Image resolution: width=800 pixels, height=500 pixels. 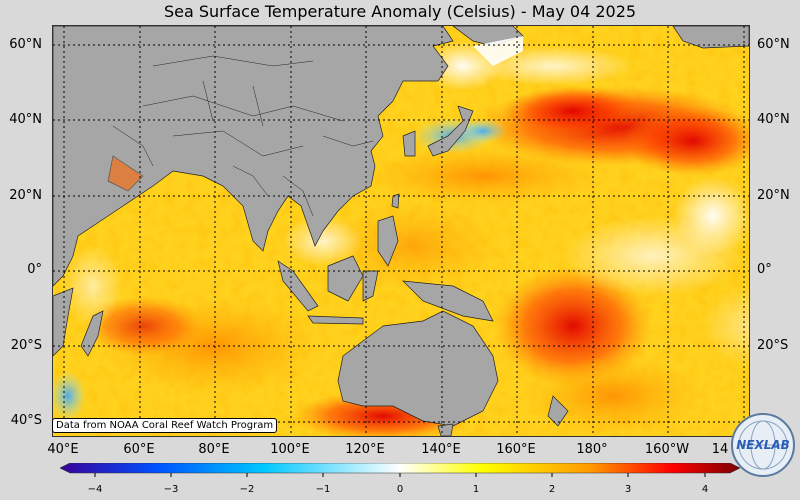 What do you see at coordinates (63, 322) in the screenshot?
I see `land-africa-east` at bounding box center [63, 322].